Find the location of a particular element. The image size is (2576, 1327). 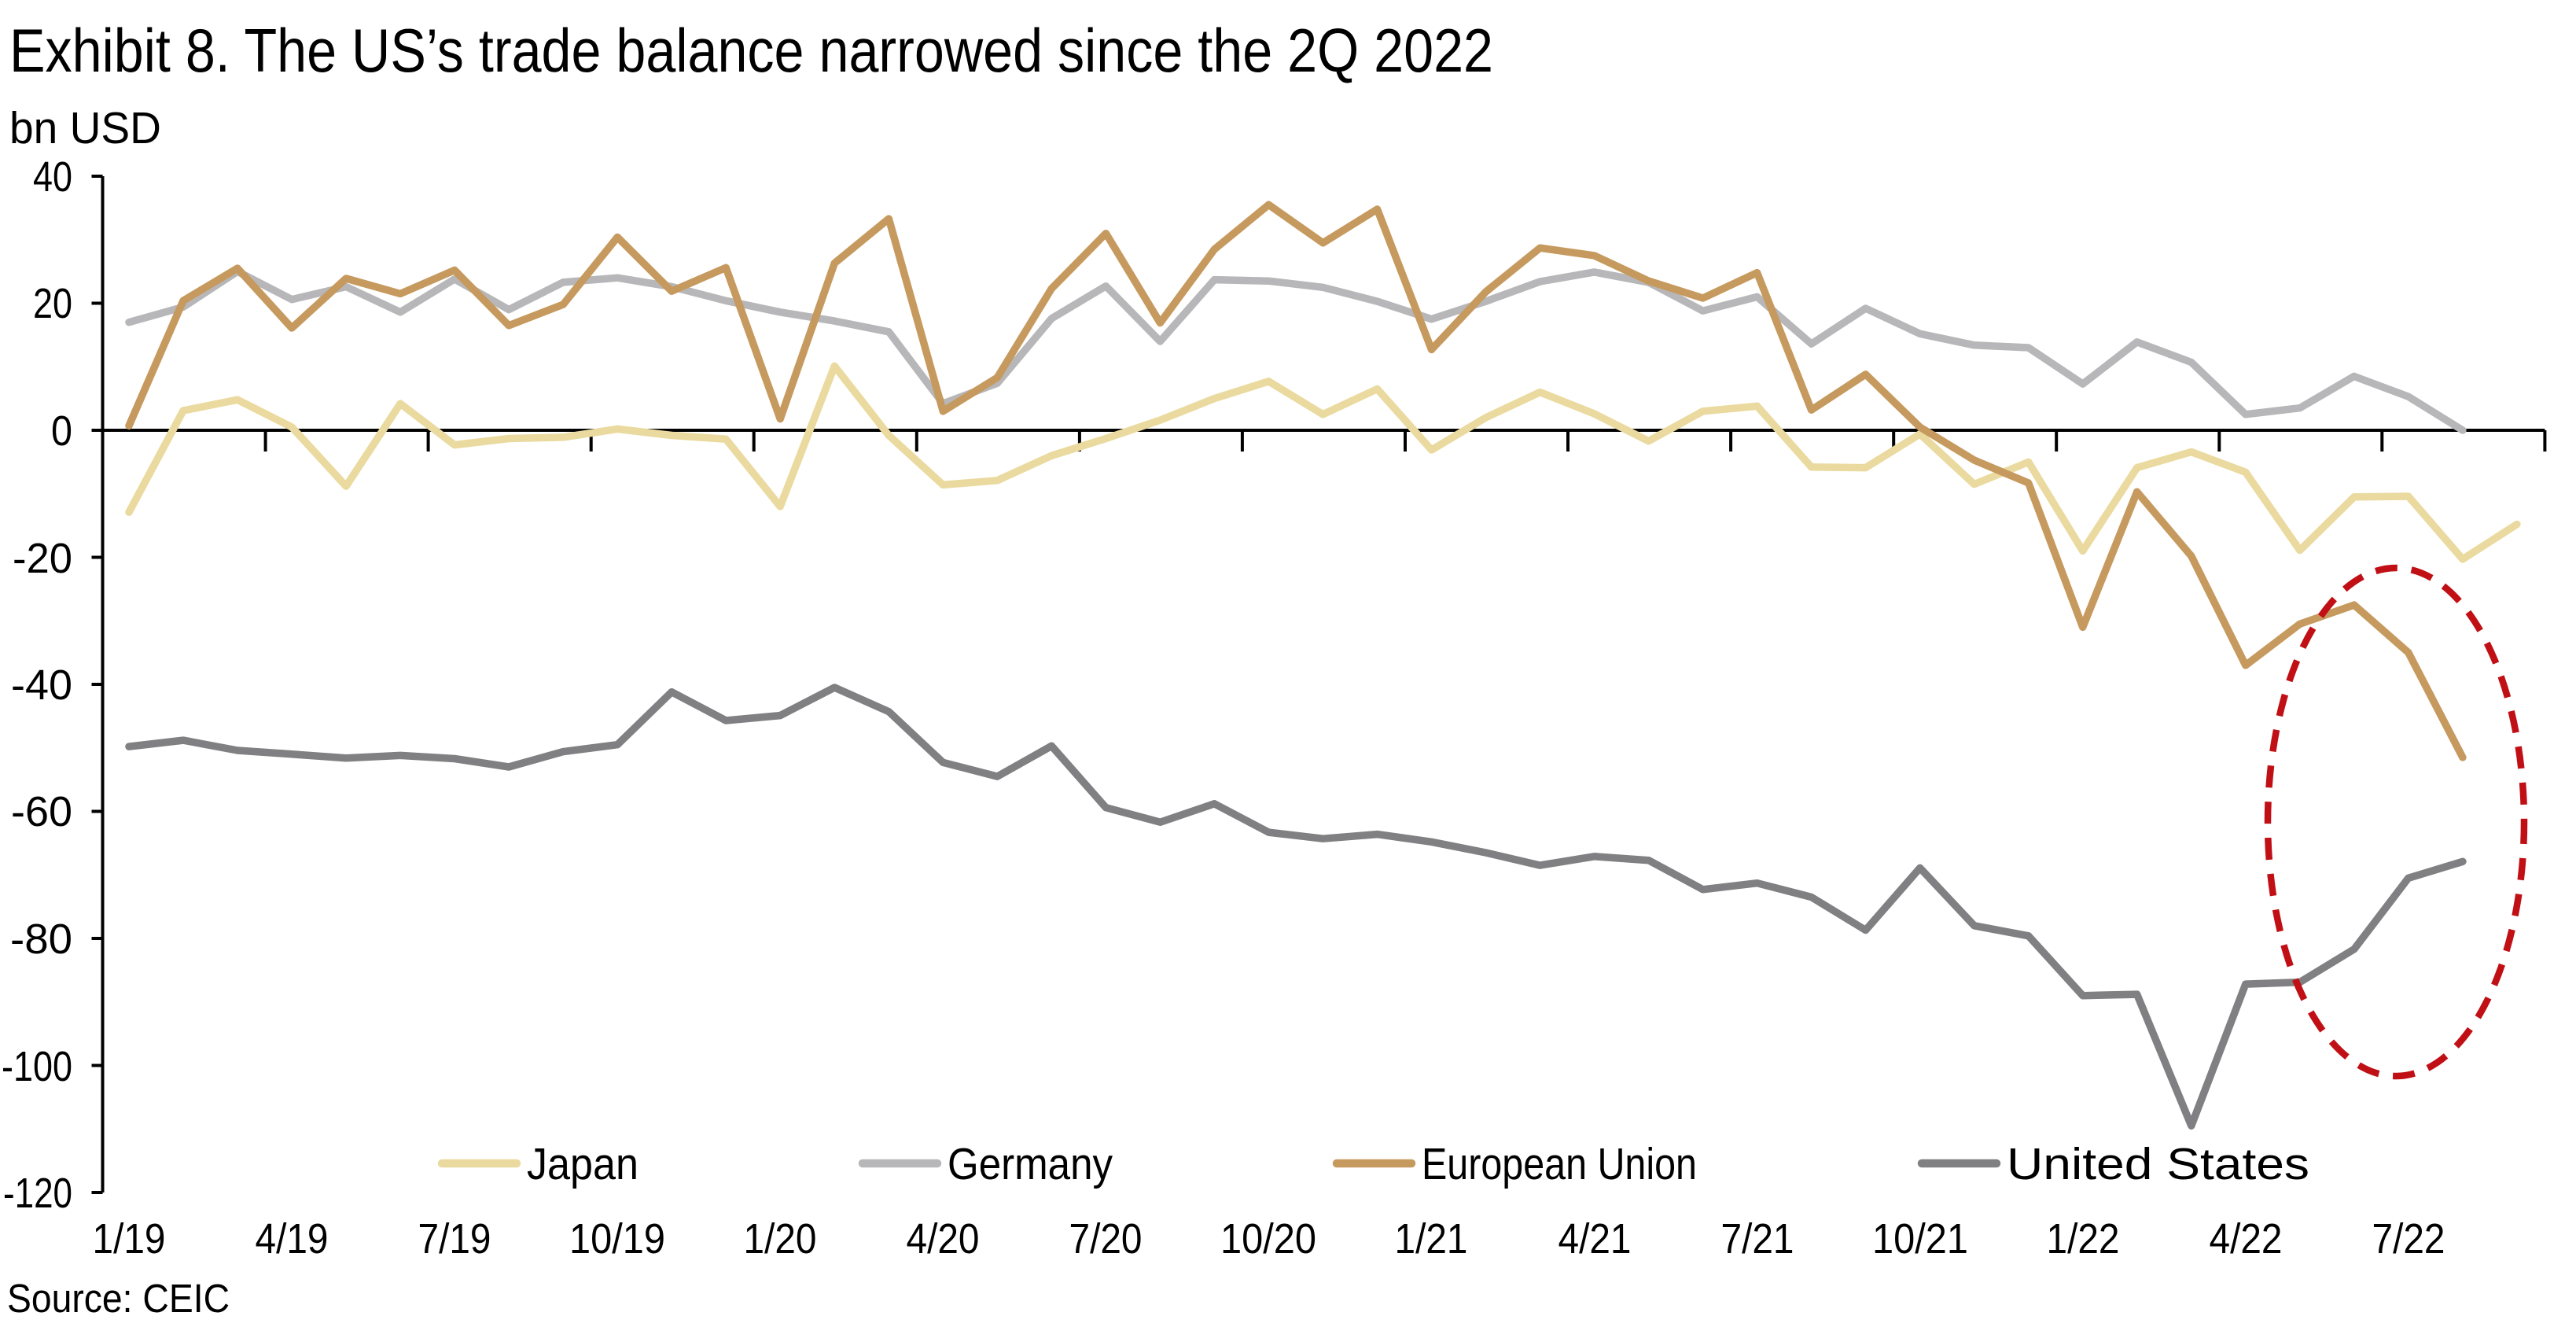

svg-text: 7/19 is located at coordinates (455, 1238).